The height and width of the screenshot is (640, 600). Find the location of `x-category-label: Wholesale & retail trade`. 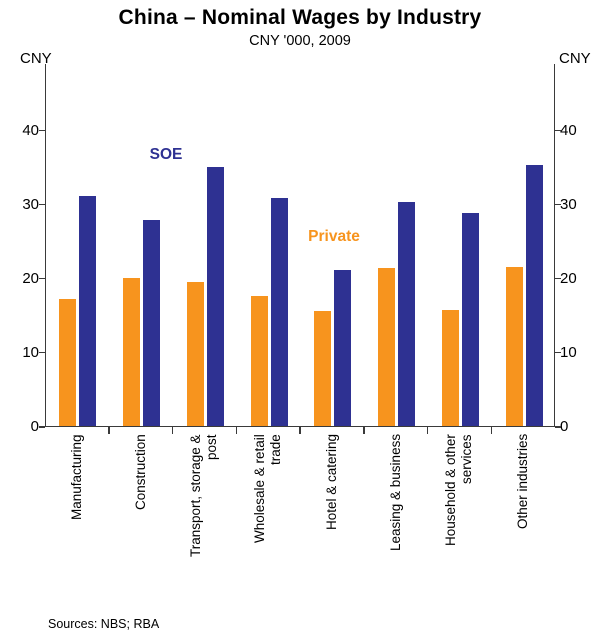

x-category-label: Wholesale & retail trade is located at coordinates (268, 488).